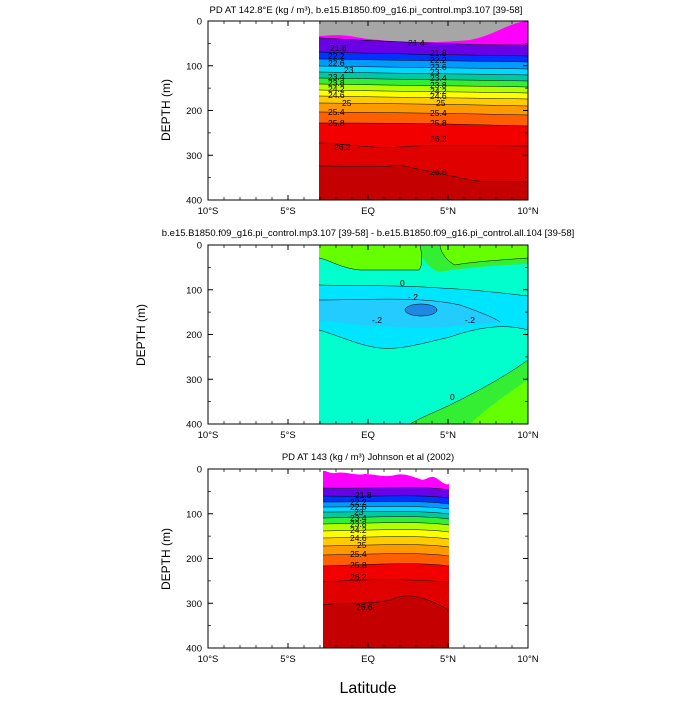 This screenshot has width=700, height=705. What do you see at coordinates (347, 103) in the screenshot?
I see `p1-label-25: 25` at bounding box center [347, 103].